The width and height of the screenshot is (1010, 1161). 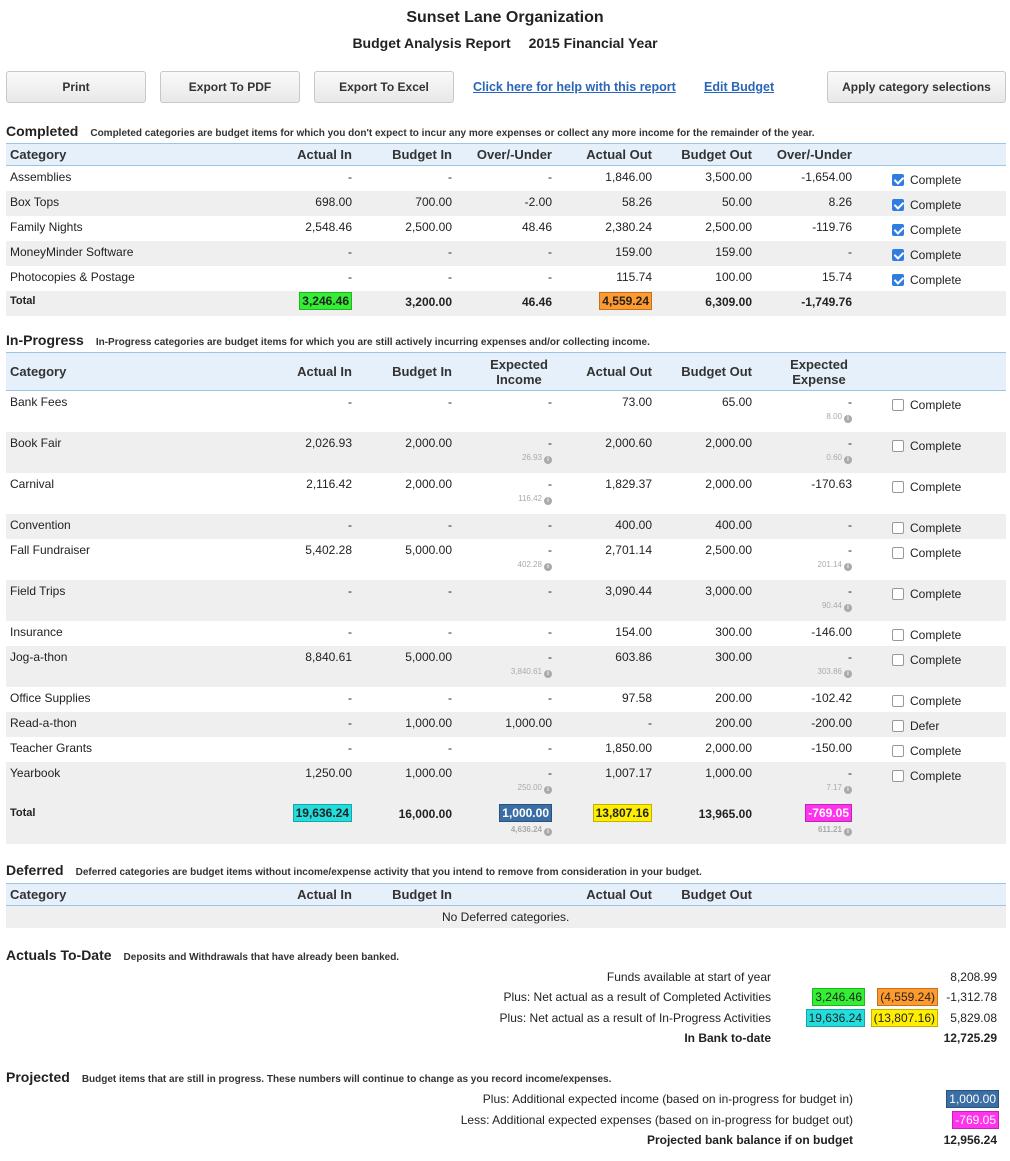 I want to click on remaining-amount: 3,840.61, so click(x=526, y=671).